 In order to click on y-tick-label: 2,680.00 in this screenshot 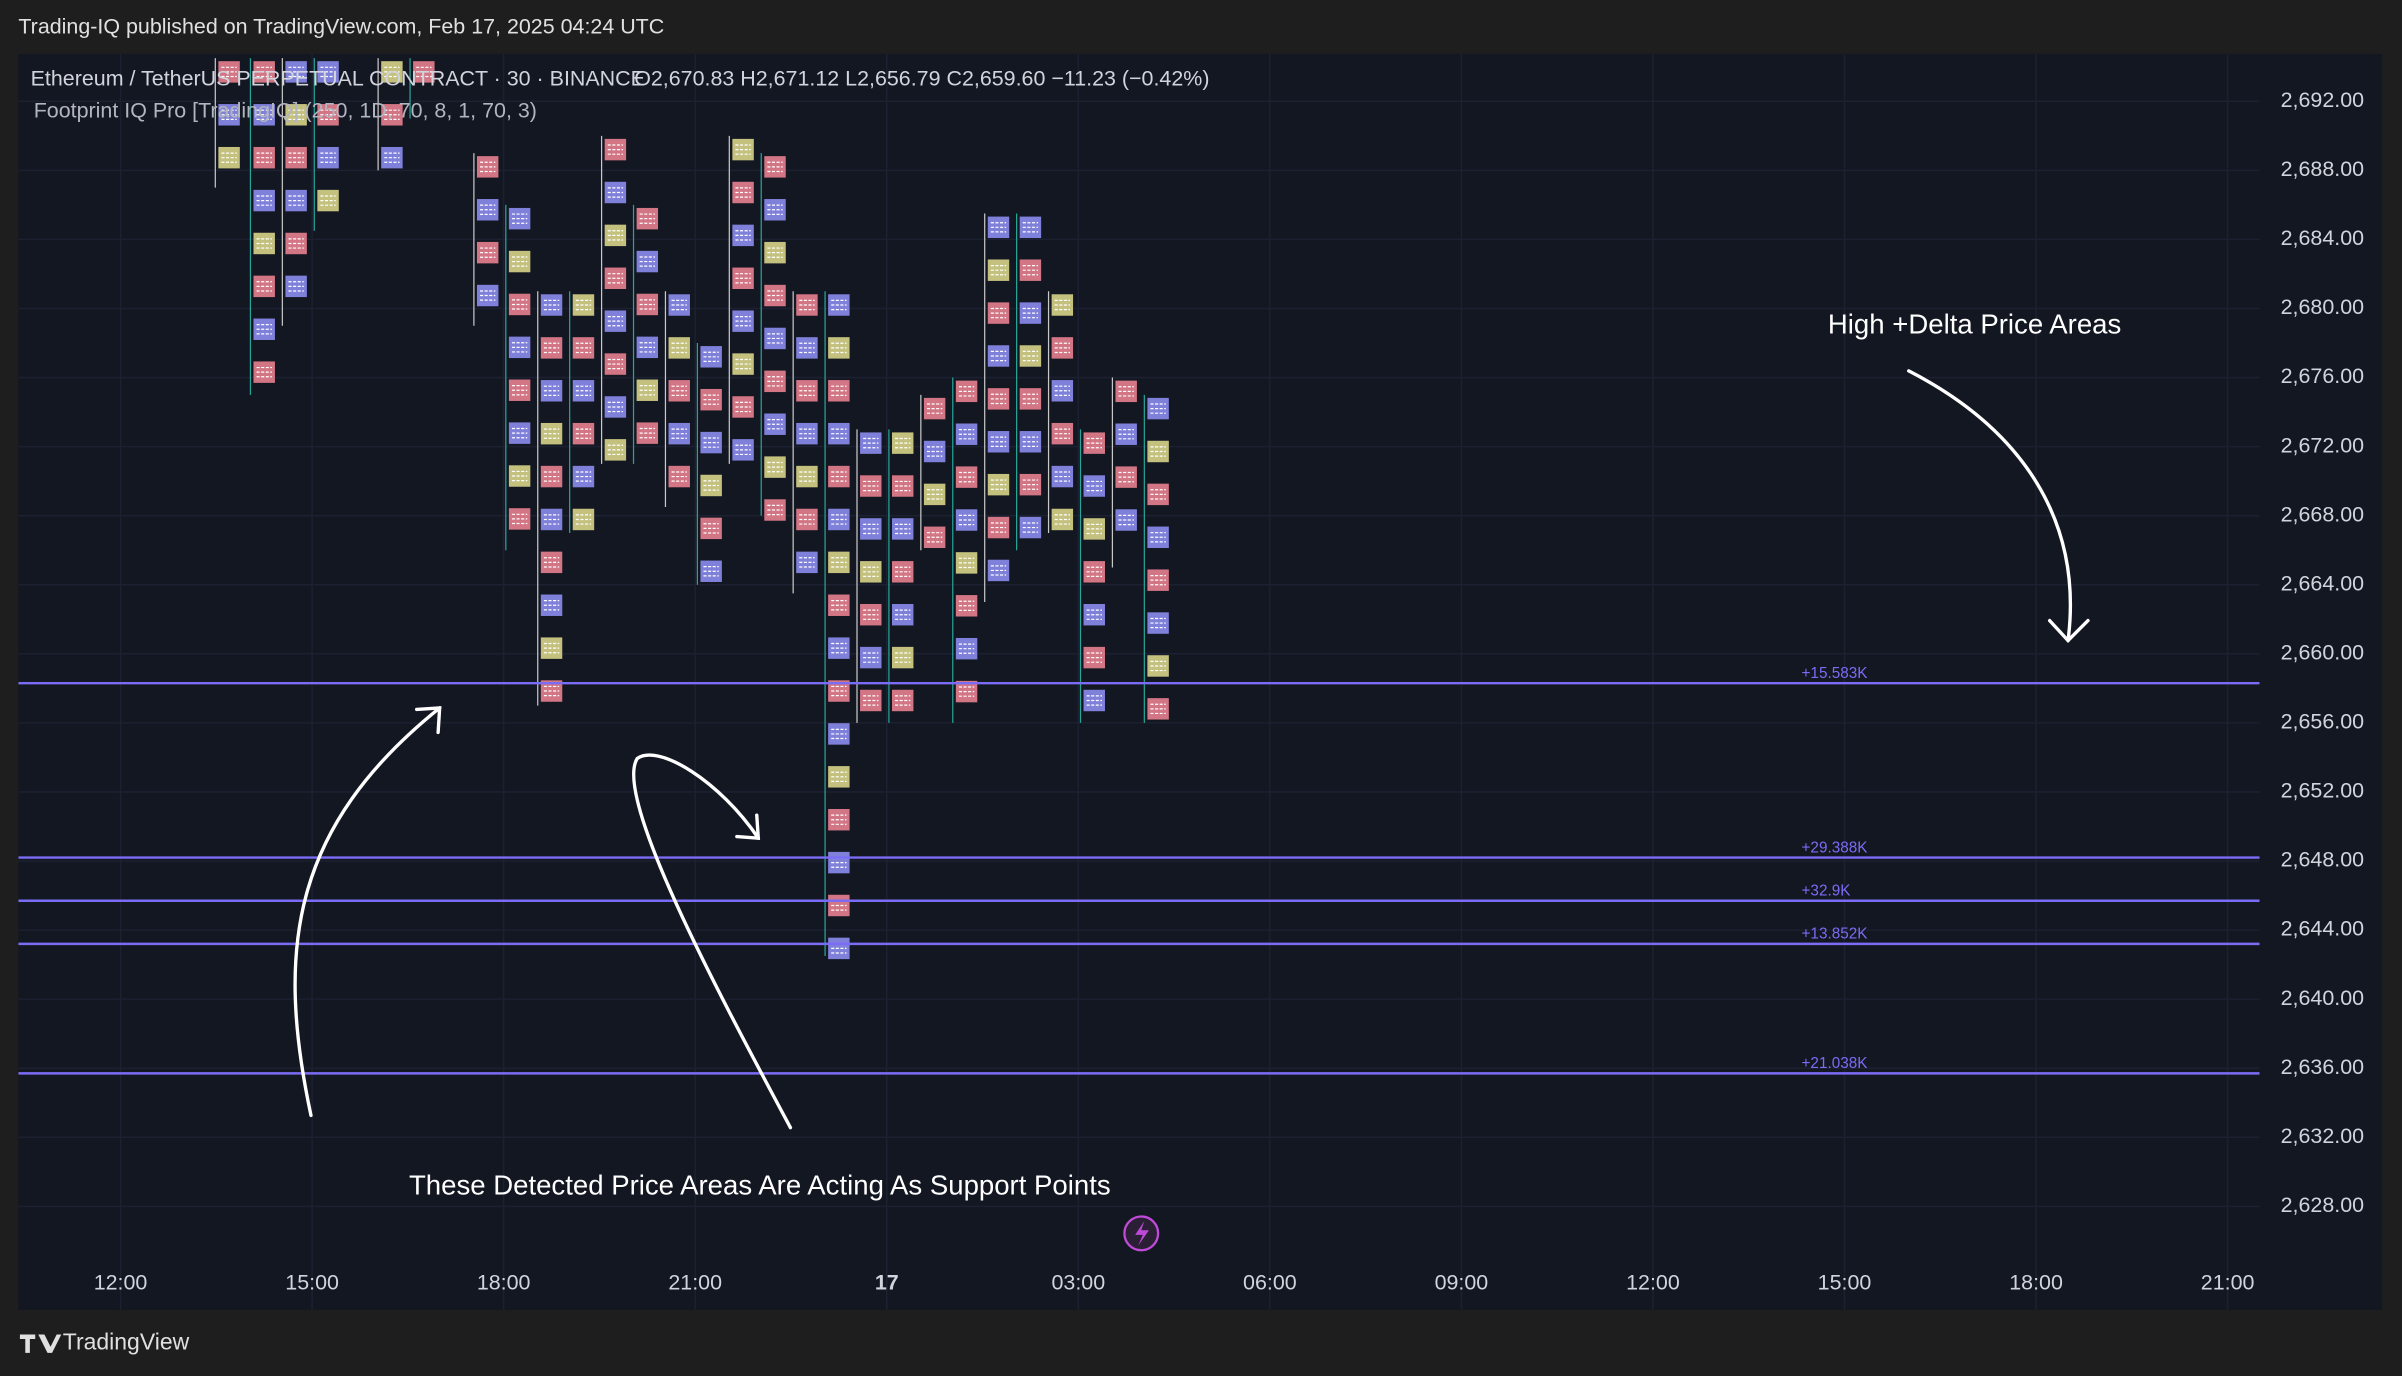, I will do `click(2323, 307)`.